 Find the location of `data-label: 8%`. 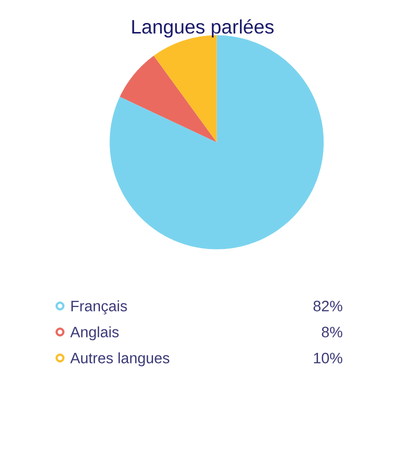

data-label: 8% is located at coordinates (332, 332).